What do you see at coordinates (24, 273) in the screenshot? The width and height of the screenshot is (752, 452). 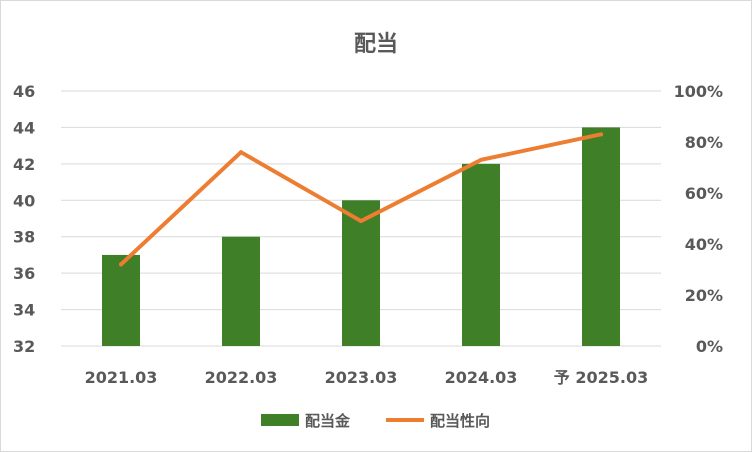 I see `y-tick-label: 36` at bounding box center [24, 273].